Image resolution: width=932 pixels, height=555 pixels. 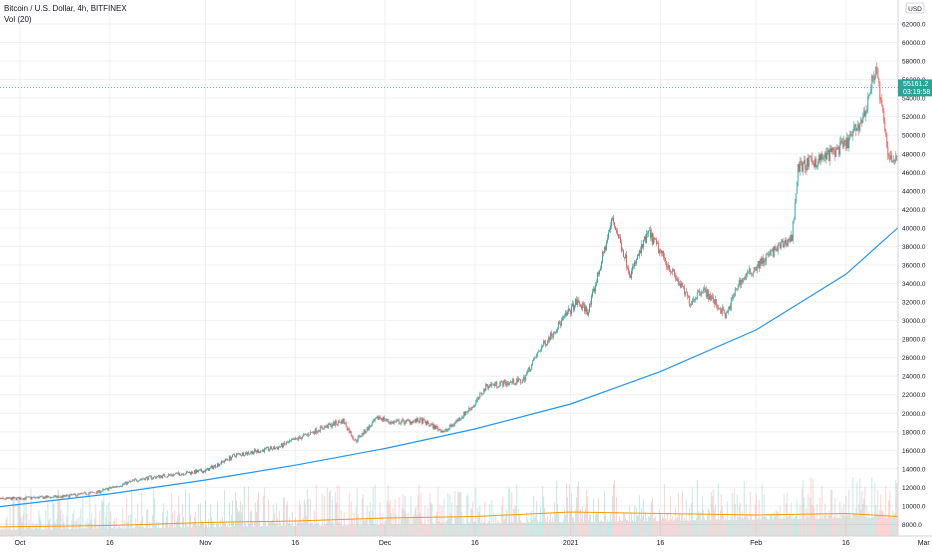 What do you see at coordinates (914, 154) in the screenshot?
I see `y-tick-label: 48000.0` at bounding box center [914, 154].